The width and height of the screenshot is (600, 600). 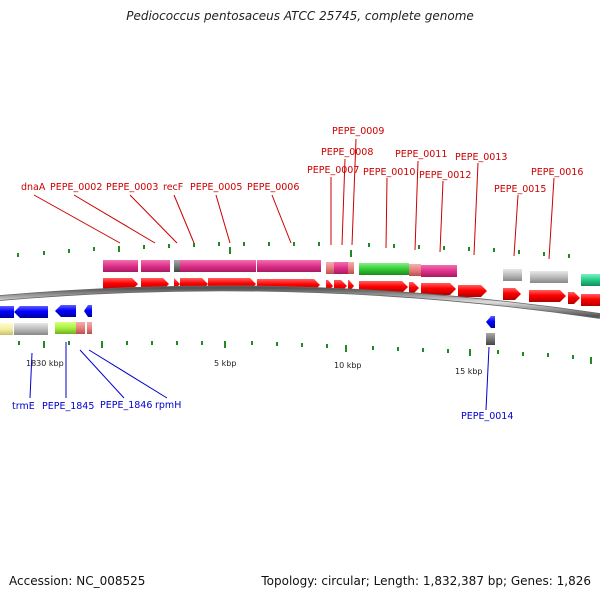 I want to click on gene-label-PEPE_0002: PEPE_0002, so click(x=76, y=187).